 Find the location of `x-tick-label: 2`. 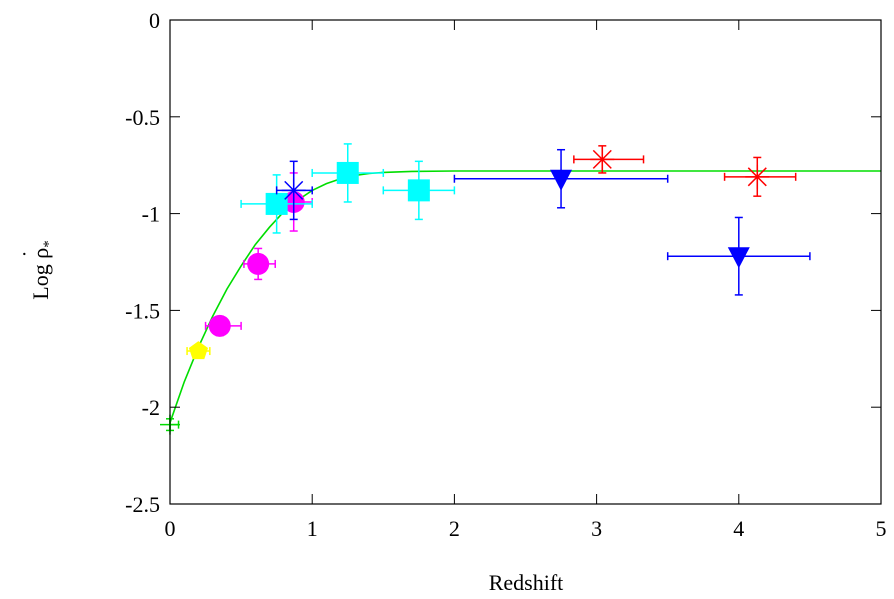

x-tick-label: 2 is located at coordinates (454, 528).